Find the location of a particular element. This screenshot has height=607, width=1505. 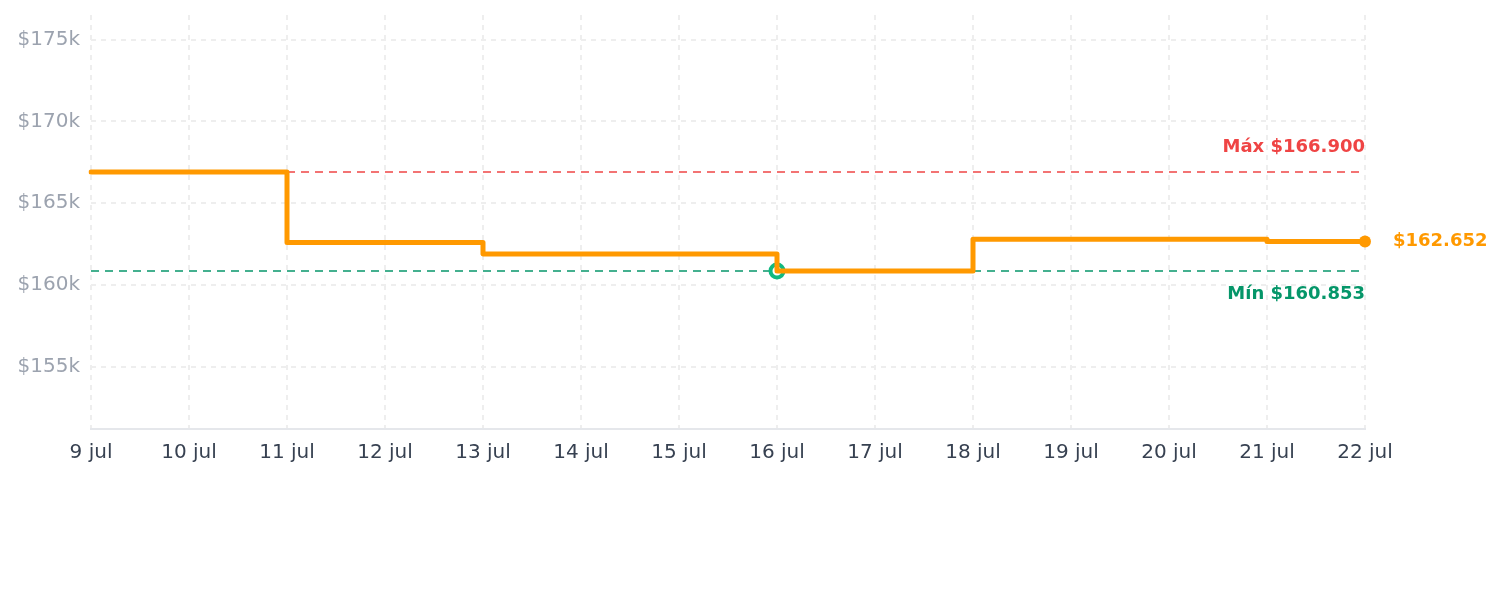

ref-line-label: Máx $166.900 is located at coordinates (1293, 145).